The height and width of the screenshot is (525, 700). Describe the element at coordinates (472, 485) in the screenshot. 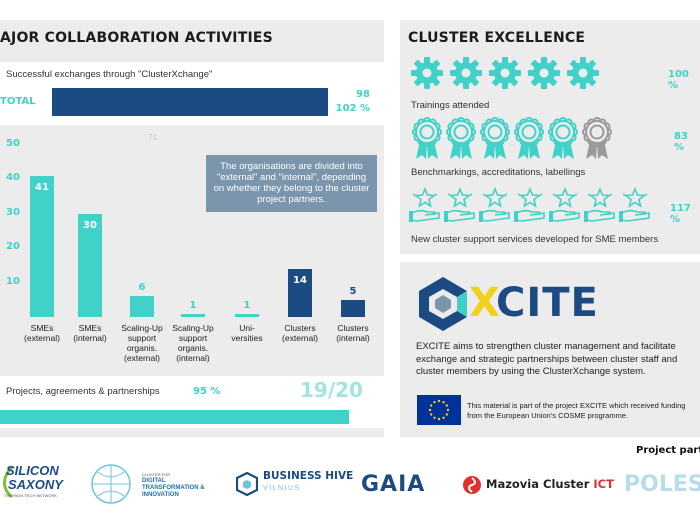

I see `mazovia-swirl-icon` at that location.